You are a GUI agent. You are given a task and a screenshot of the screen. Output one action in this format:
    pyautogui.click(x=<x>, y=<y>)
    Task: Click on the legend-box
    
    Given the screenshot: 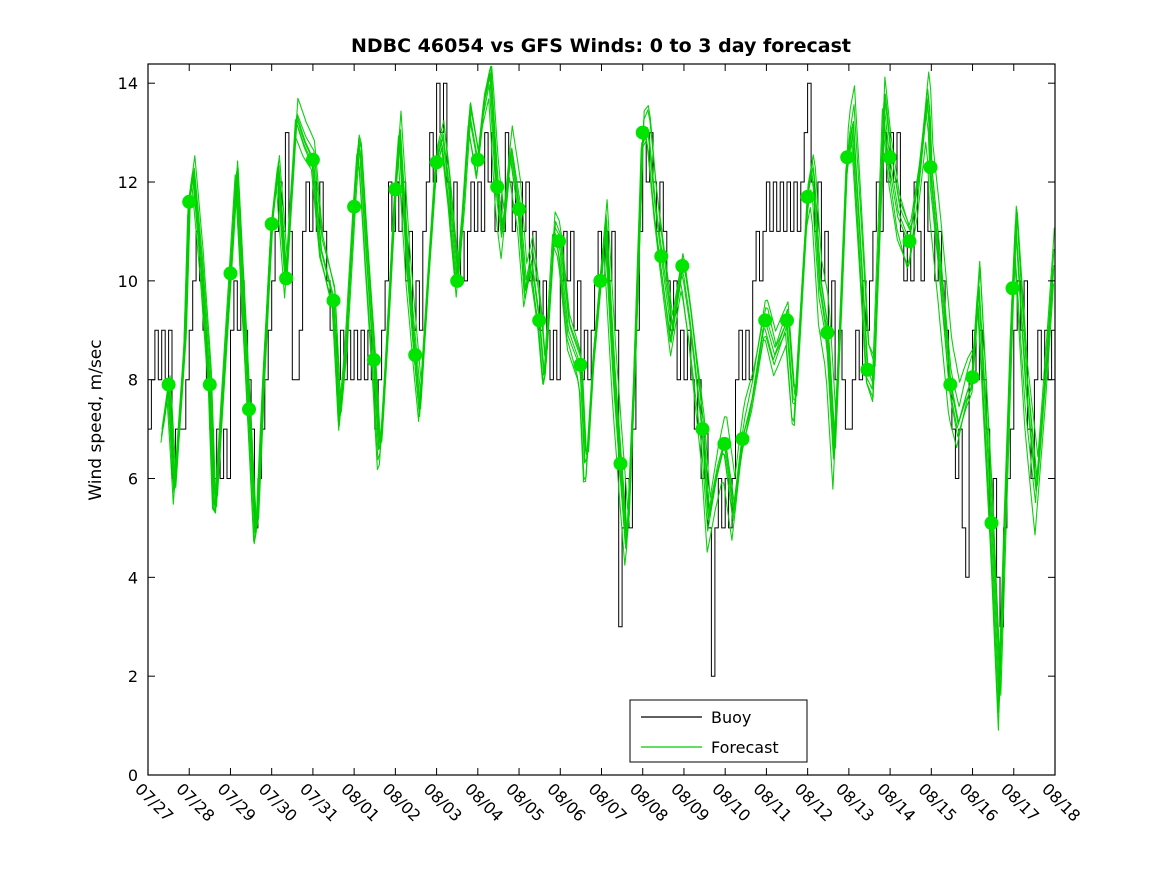 What is the action you would take?
    pyautogui.click(x=718, y=731)
    